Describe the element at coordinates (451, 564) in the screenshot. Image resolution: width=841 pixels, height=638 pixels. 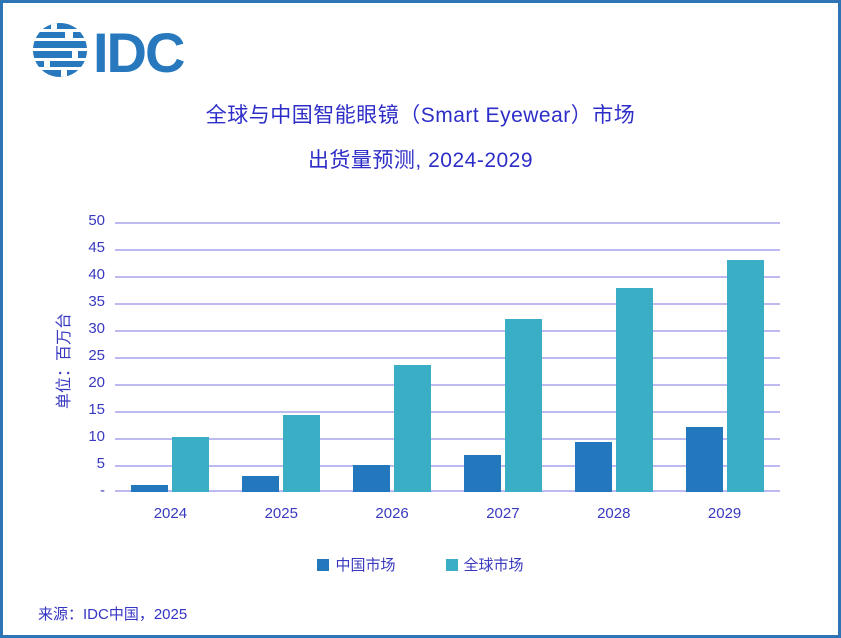
I see `legend-swatch-global-market` at that location.